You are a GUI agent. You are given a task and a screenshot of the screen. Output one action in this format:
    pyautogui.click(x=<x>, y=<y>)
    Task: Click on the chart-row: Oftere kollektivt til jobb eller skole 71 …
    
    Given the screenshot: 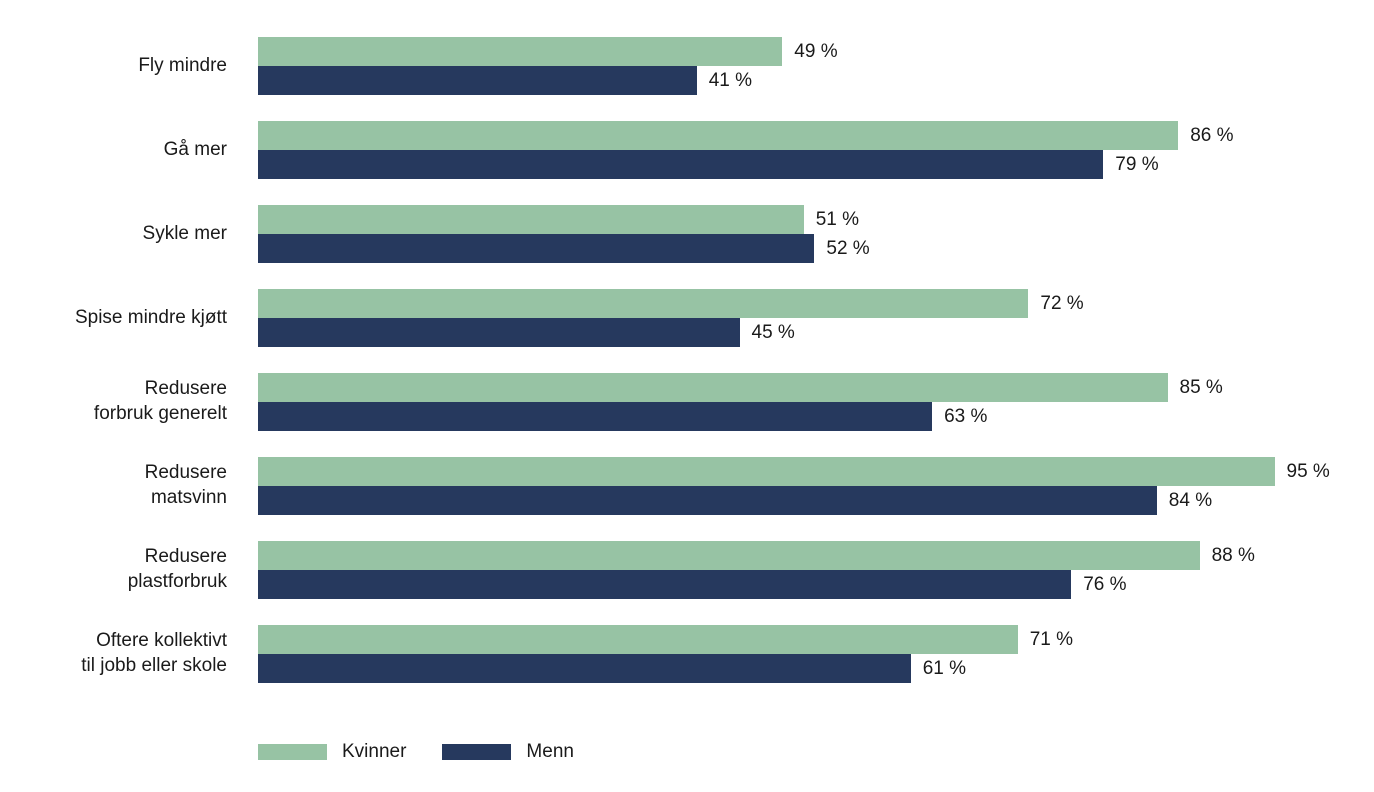 What is the action you would take?
    pyautogui.click(x=687, y=654)
    